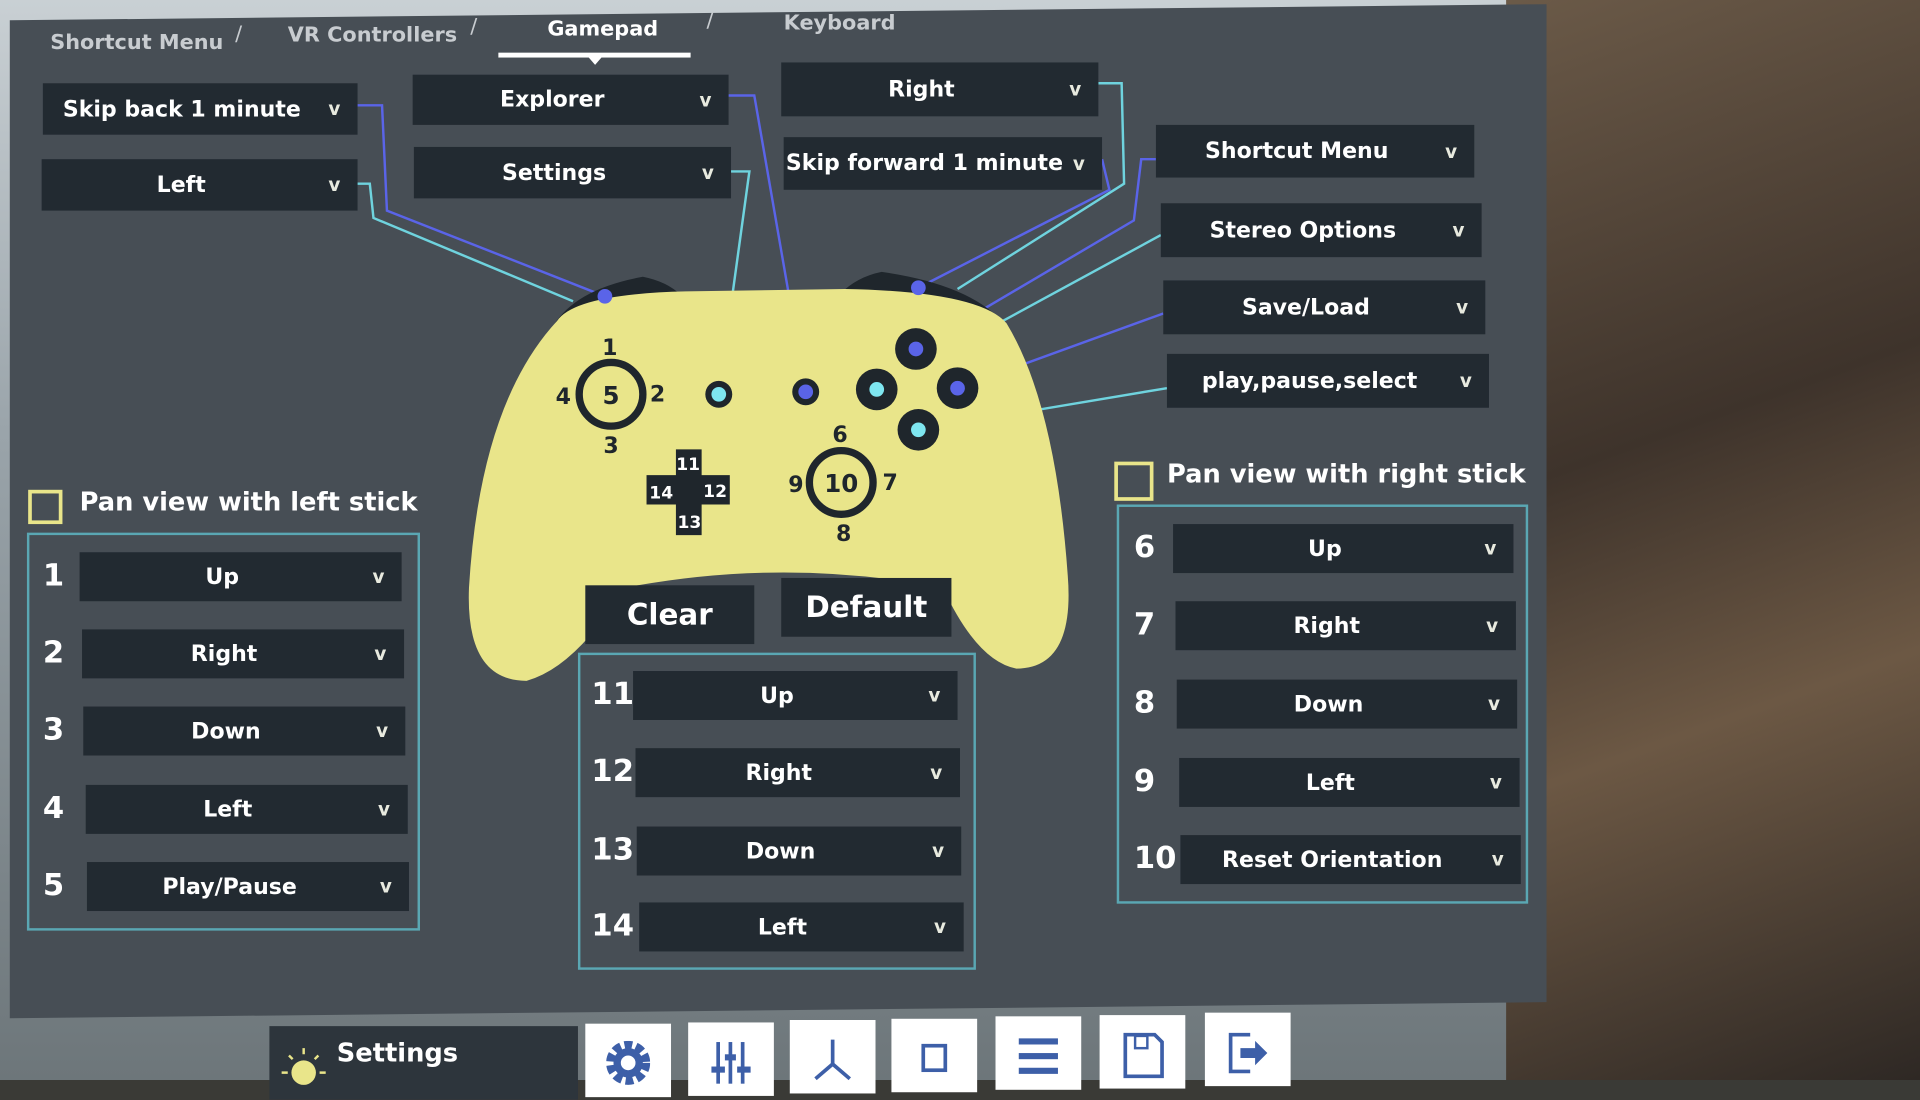 The height and width of the screenshot is (1100, 1920). Describe the element at coordinates (45, 507) in the screenshot. I see `pan-left-stick-checkbox` at that location.